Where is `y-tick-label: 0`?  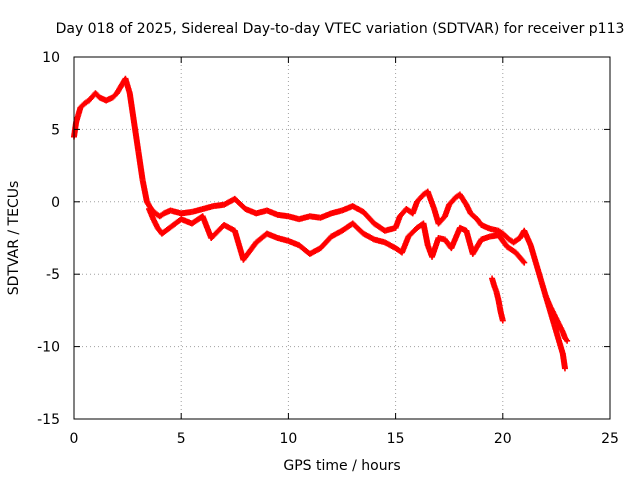 y-tick-label: 0 is located at coordinates (55, 203).